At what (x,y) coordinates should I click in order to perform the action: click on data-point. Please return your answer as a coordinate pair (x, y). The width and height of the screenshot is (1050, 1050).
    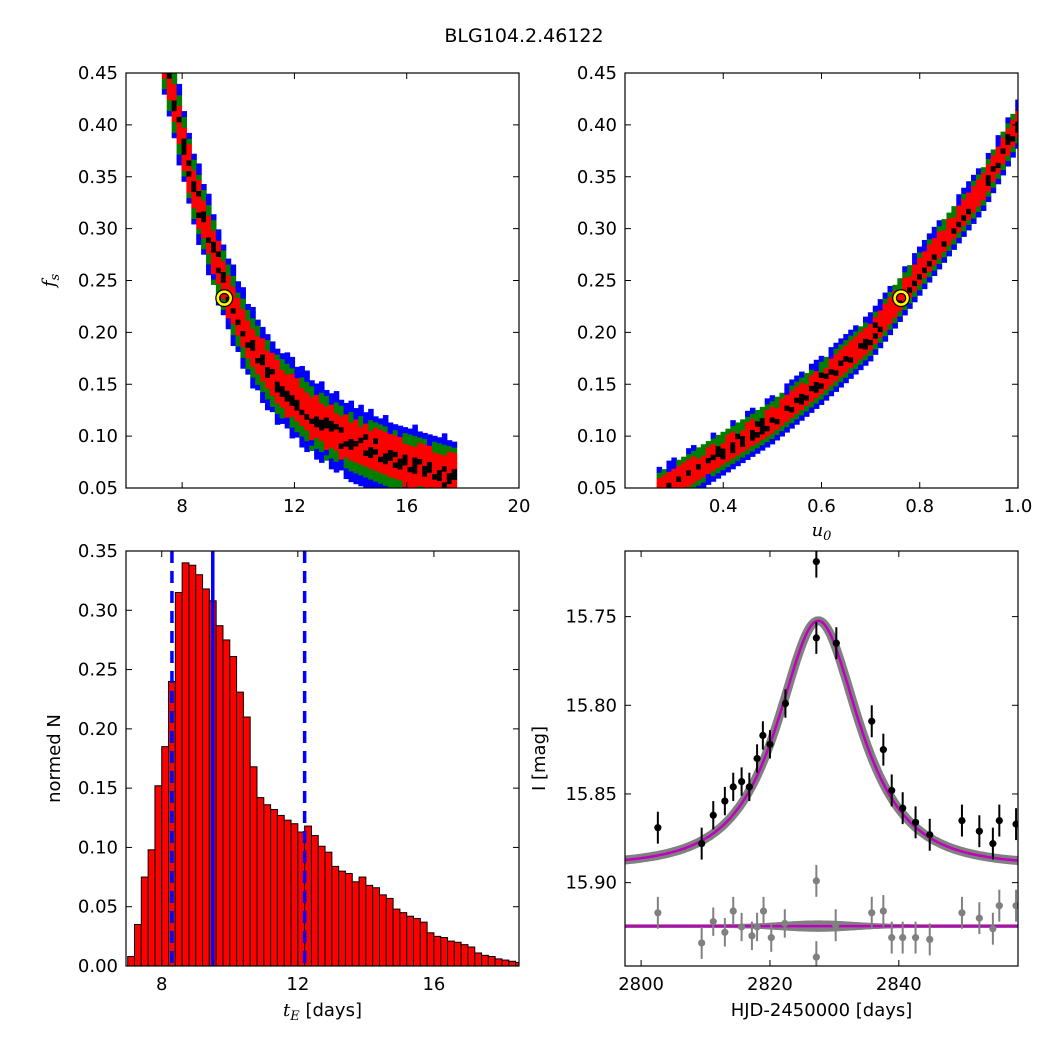
    Looking at the image, I should click on (658, 828).